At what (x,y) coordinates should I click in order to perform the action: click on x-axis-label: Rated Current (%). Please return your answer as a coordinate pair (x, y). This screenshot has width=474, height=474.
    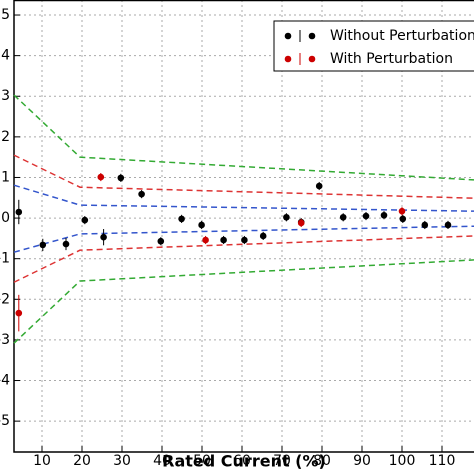
    Looking at the image, I should click on (244, 461).